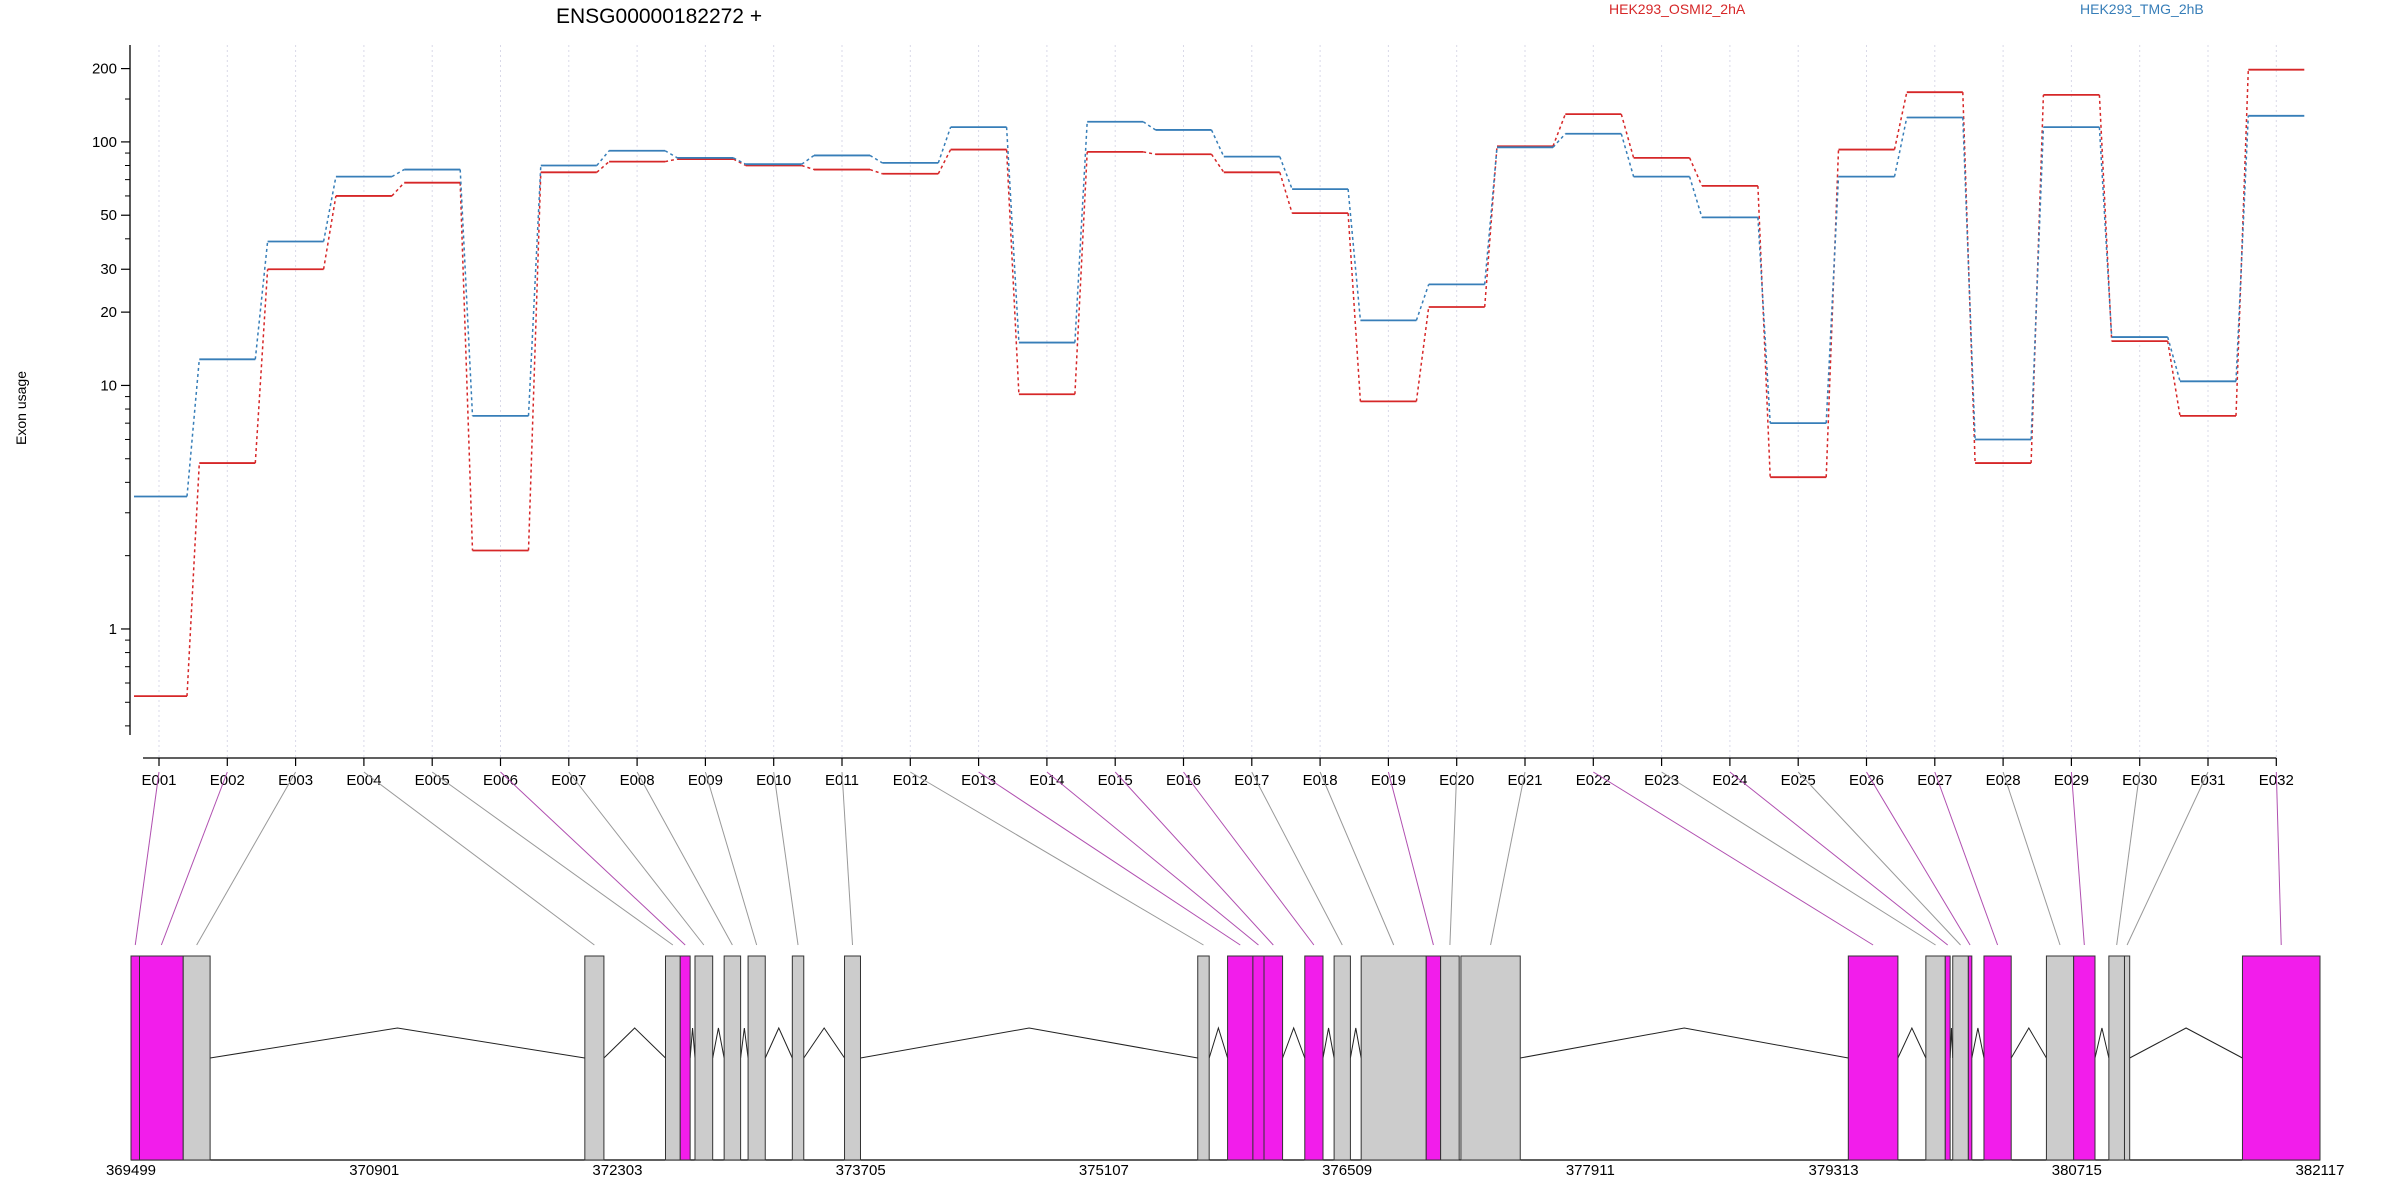 The height and width of the screenshot is (1200, 2400). Describe the element at coordinates (1593, 780) in the screenshot. I see `x-tick-label-e022: E022` at that location.